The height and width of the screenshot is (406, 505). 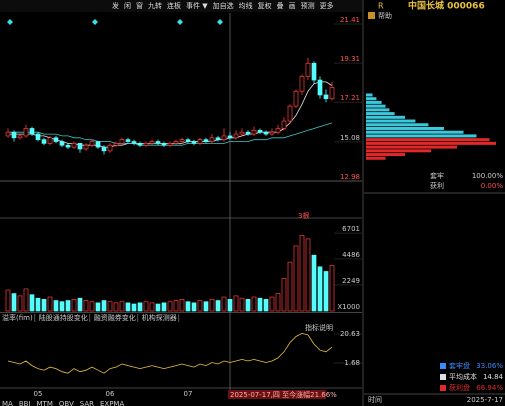 I want to click on indicator-tab: 陆股通持股变化, so click(x=63, y=317).